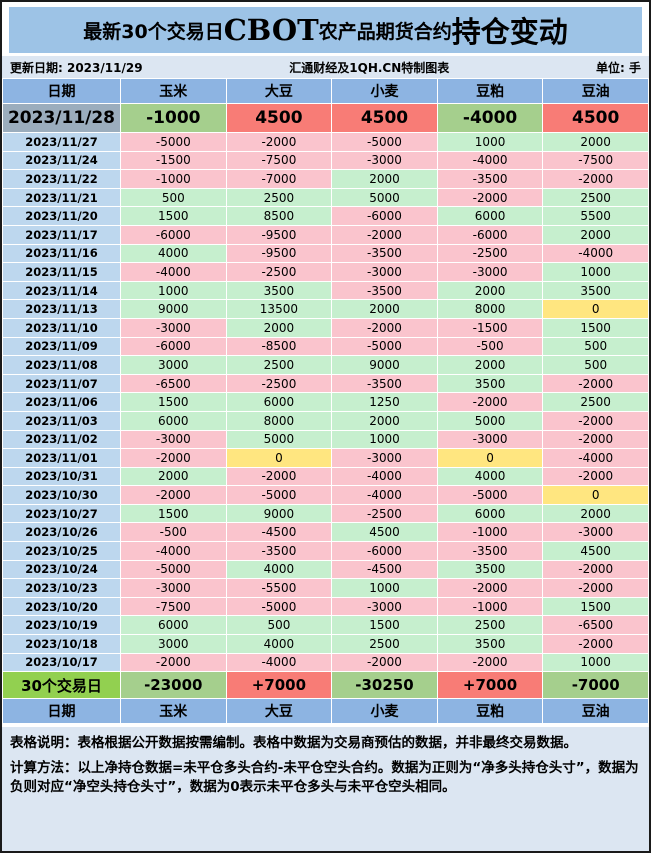 The image size is (651, 853). Describe the element at coordinates (279, 179) in the screenshot. I see `value-cell: -7000` at that location.